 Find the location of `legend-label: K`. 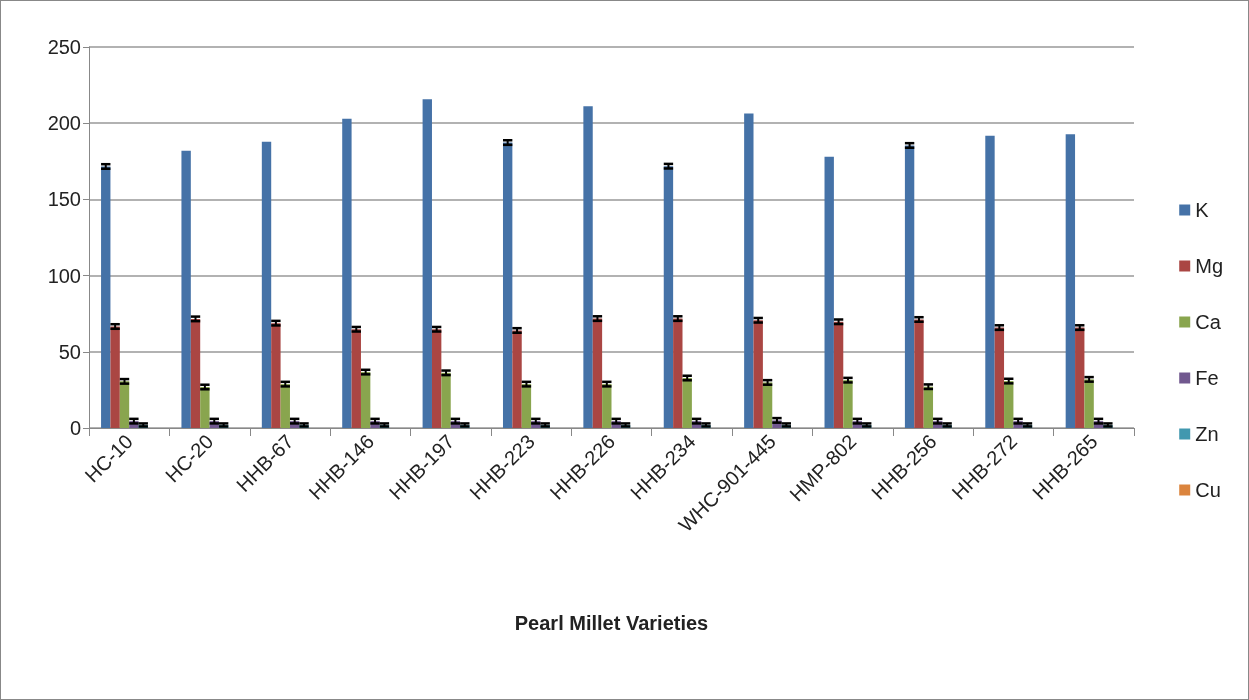

legend-label: K is located at coordinates (1202, 210).